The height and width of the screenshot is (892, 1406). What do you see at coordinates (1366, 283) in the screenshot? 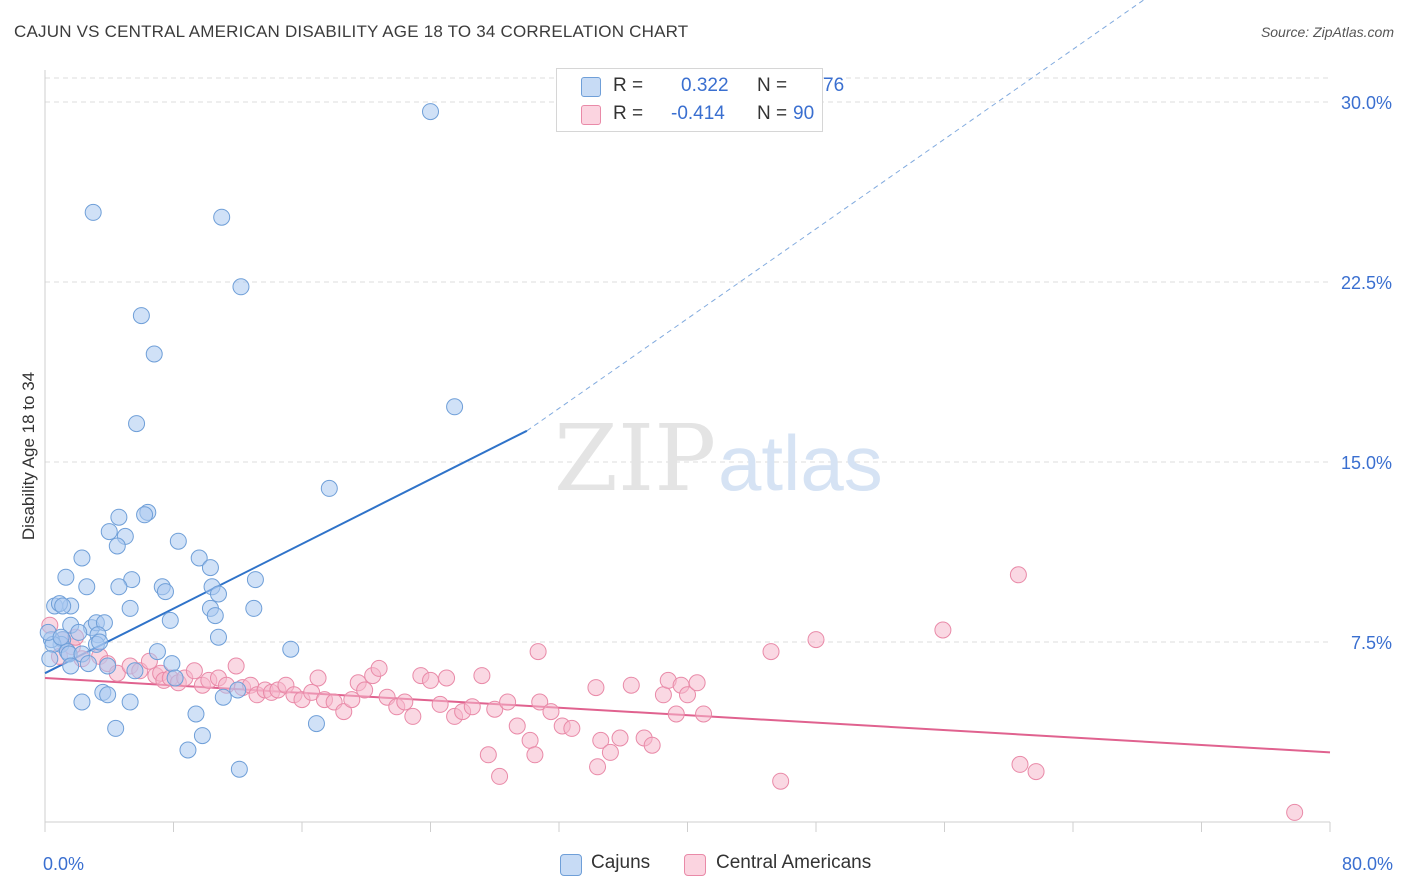
I see `y-tick-label: 22.5%` at bounding box center [1366, 283].